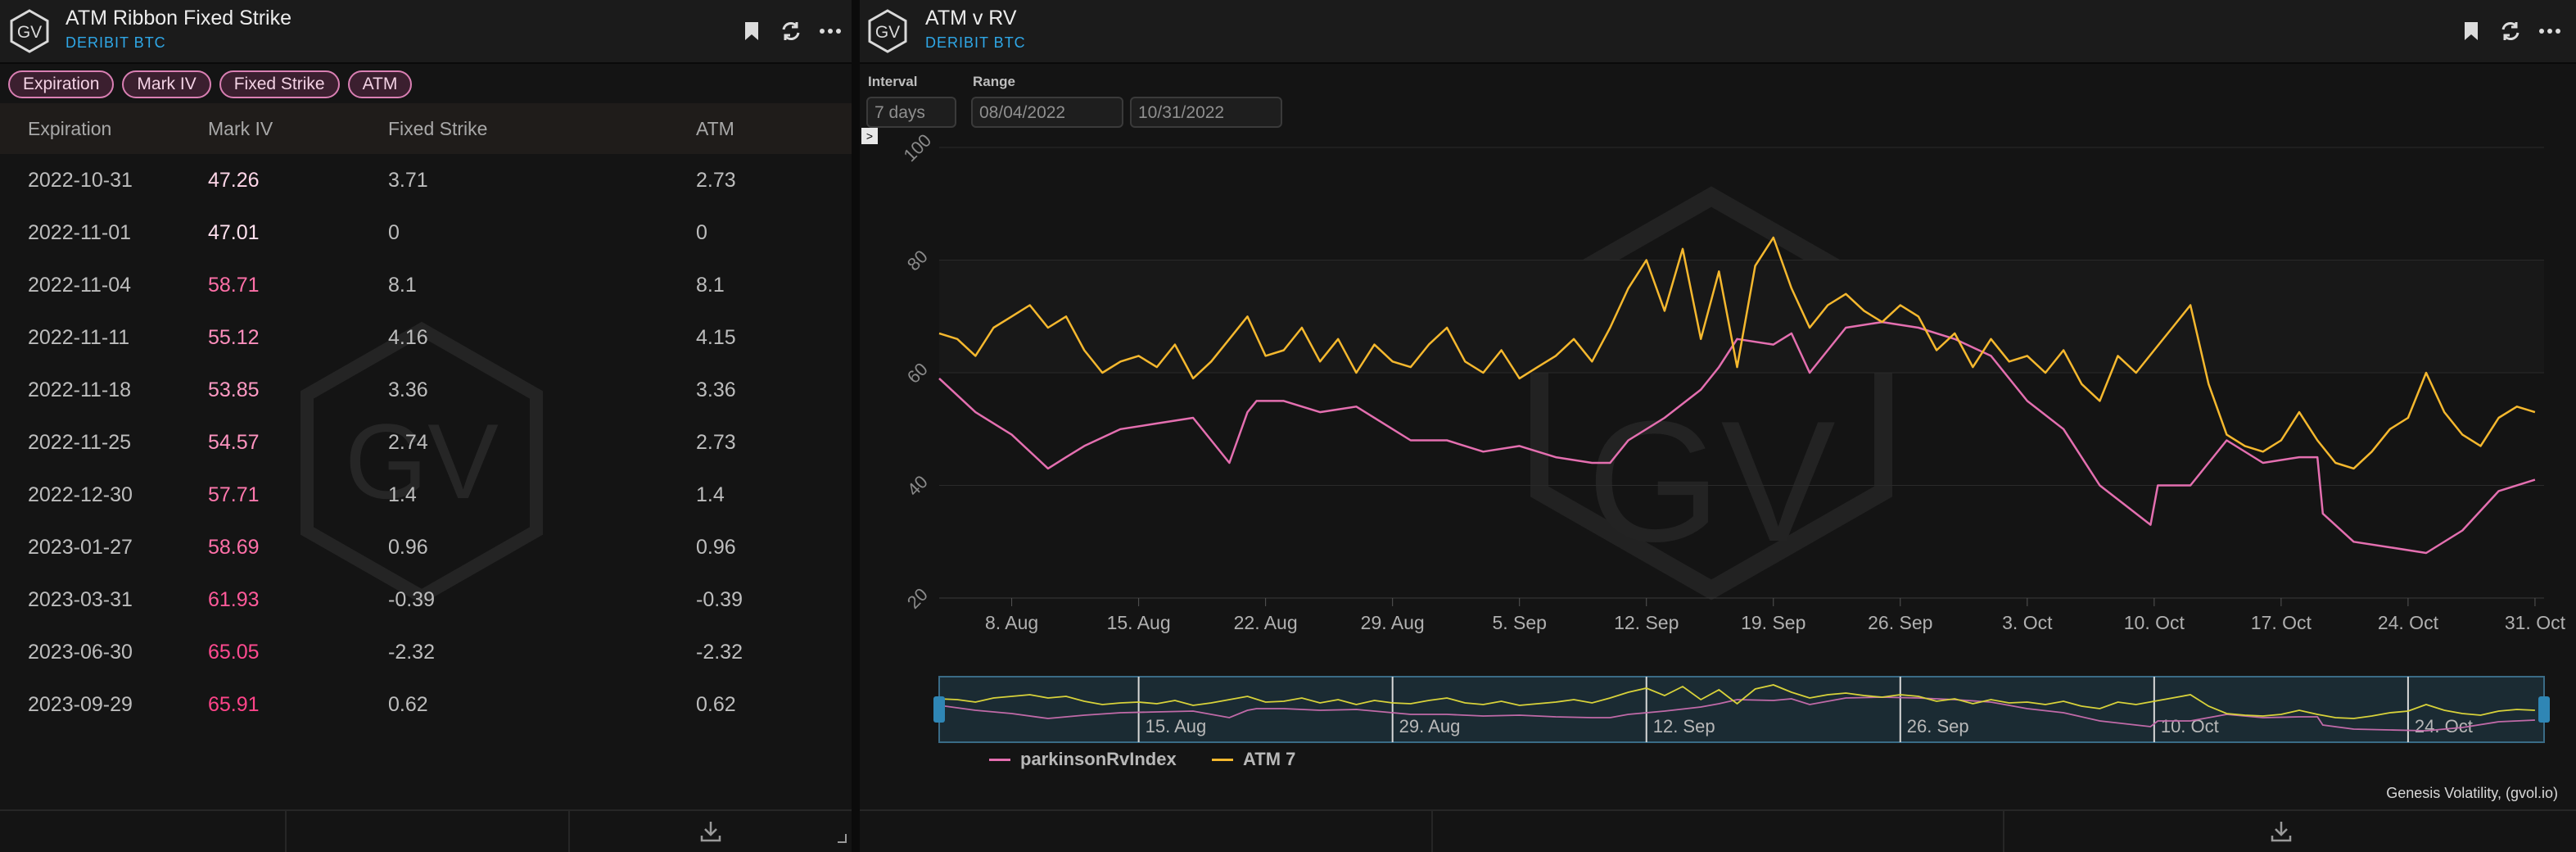 The image size is (2576, 852). What do you see at coordinates (1253, 759) in the screenshot?
I see `legend-item-atm: ATM 7` at bounding box center [1253, 759].